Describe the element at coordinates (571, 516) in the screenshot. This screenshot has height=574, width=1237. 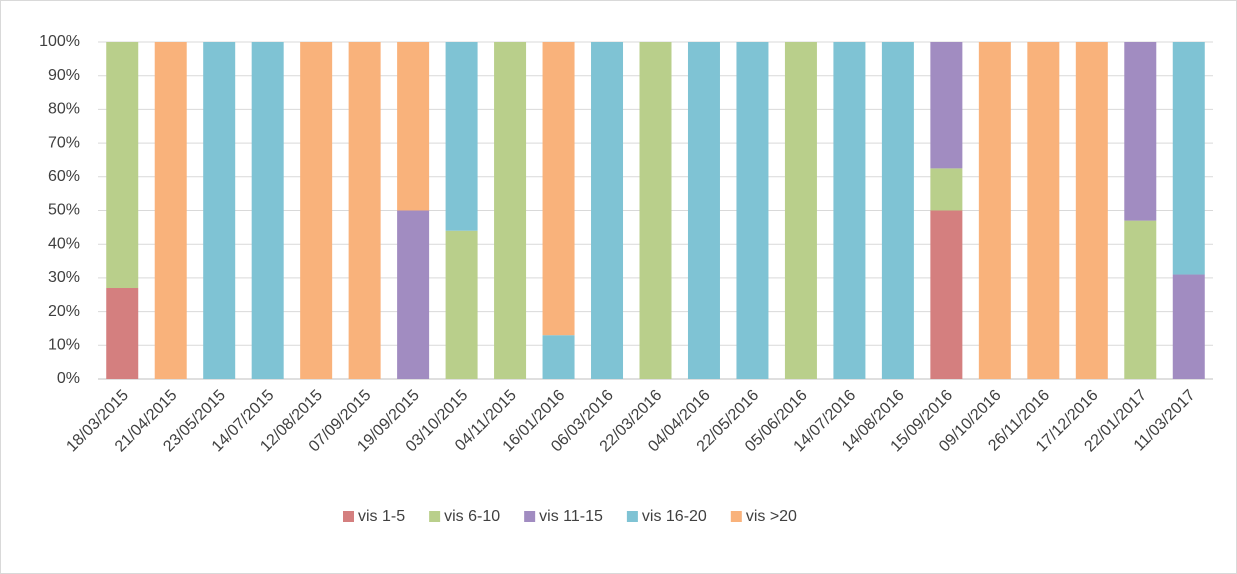
I see `legend-label: vis 11-15` at that location.